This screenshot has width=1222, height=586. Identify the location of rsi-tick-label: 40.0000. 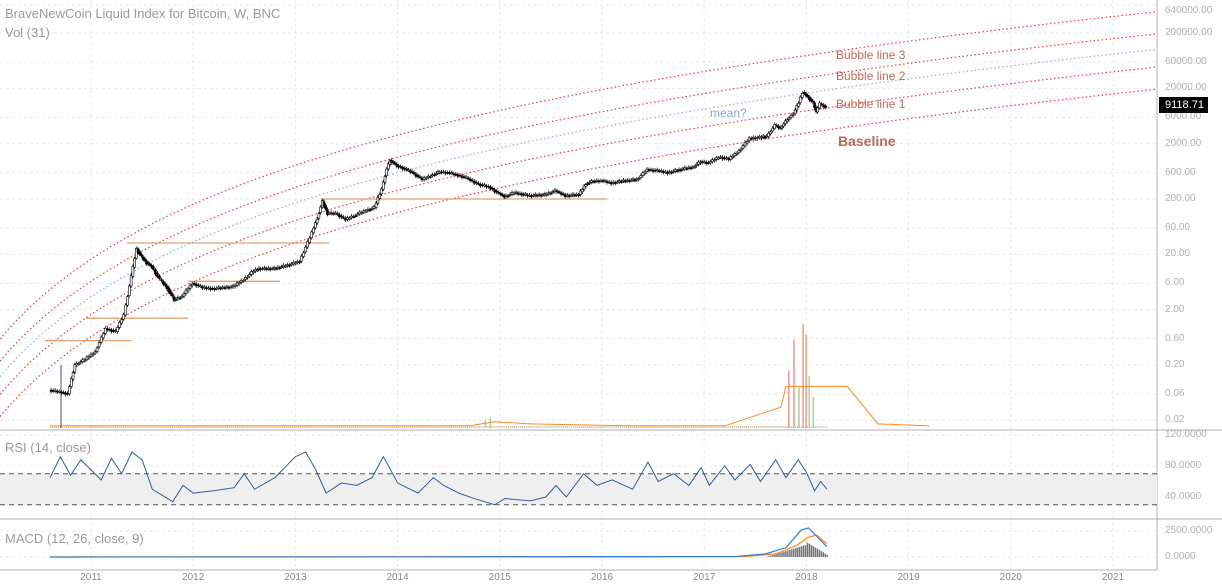
(1183, 496).